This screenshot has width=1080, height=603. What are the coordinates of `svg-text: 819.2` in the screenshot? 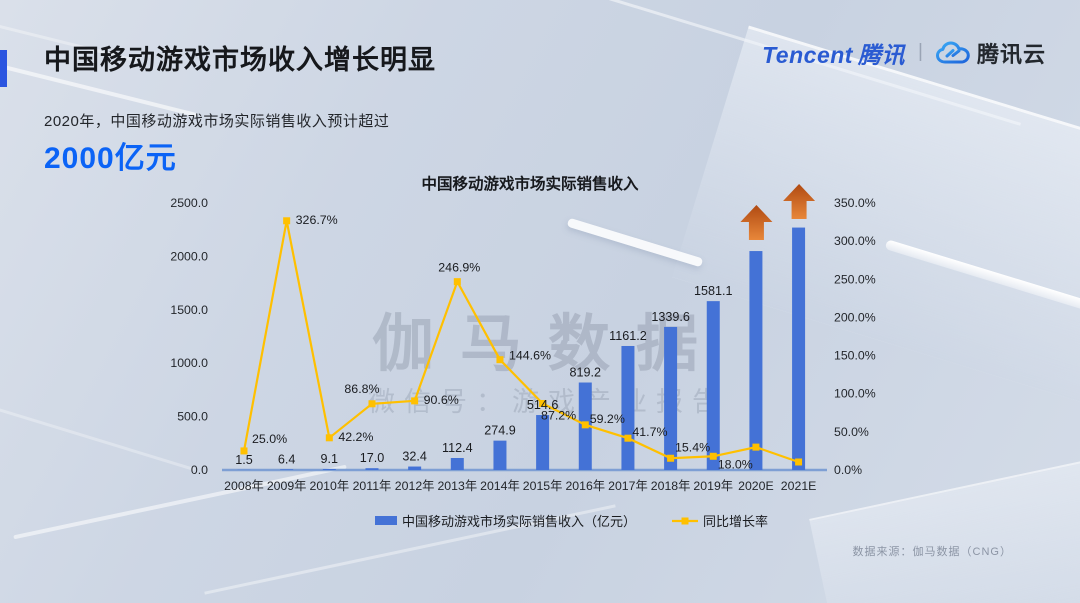 It's located at (586, 373).